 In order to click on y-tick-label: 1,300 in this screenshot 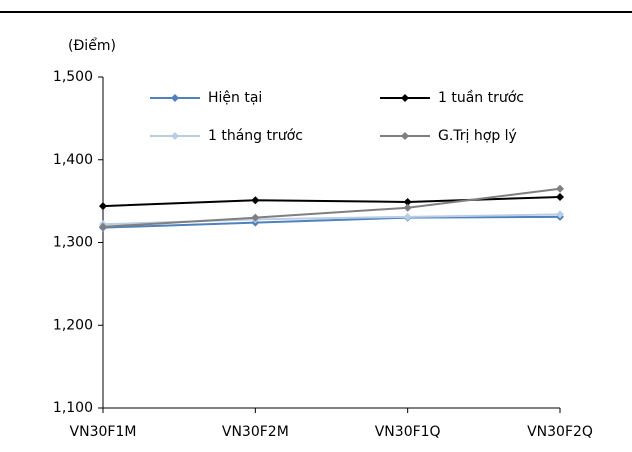, I will do `click(73, 243)`.